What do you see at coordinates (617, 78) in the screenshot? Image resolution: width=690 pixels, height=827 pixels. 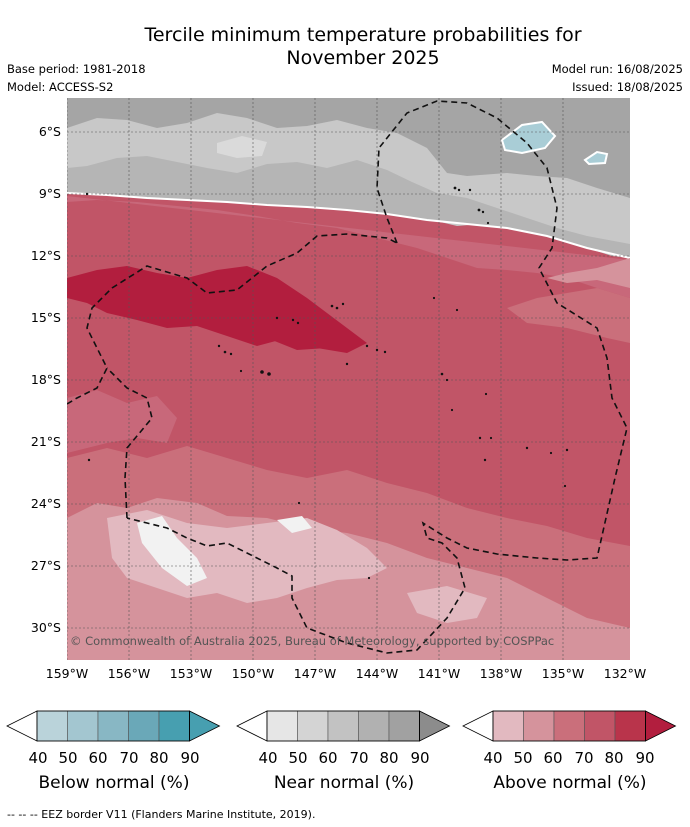 I see `meta-right: Model run: 16/08/2025 Issued: 18/08/2025` at bounding box center [617, 78].